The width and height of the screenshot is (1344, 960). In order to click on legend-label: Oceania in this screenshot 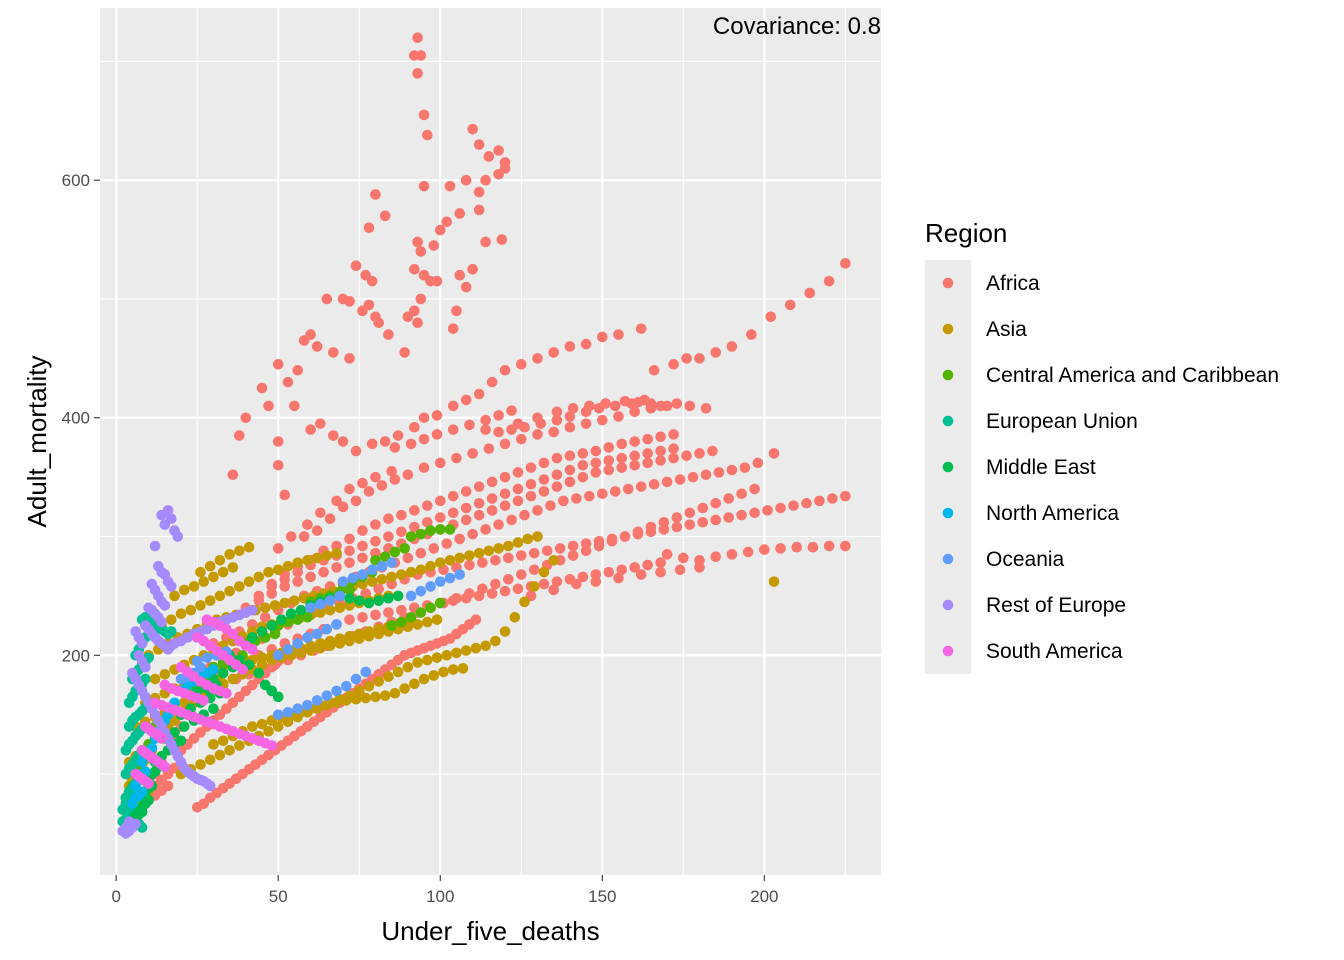, I will do `click(1025, 559)`.